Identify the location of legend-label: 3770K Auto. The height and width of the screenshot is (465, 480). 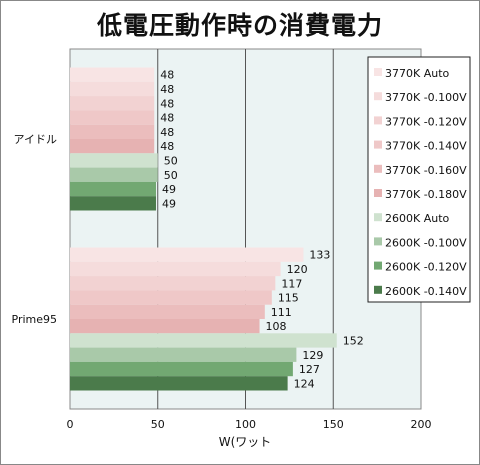
(417, 73).